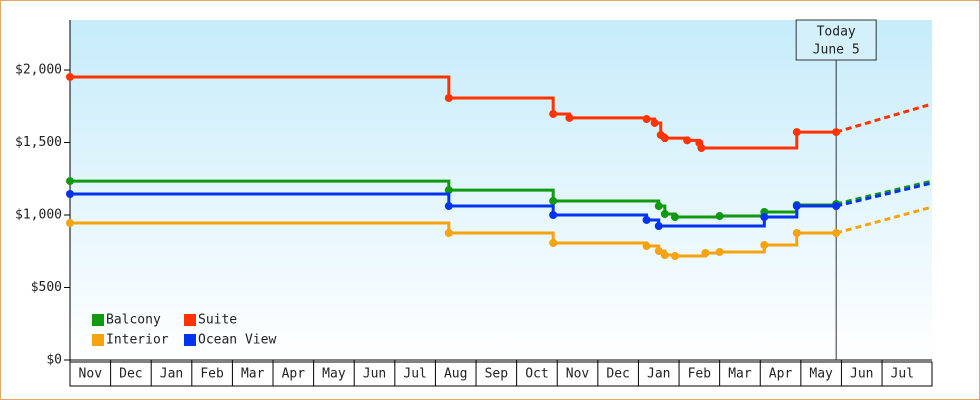 The width and height of the screenshot is (980, 400). I want to click on today-box, so click(836, 40).